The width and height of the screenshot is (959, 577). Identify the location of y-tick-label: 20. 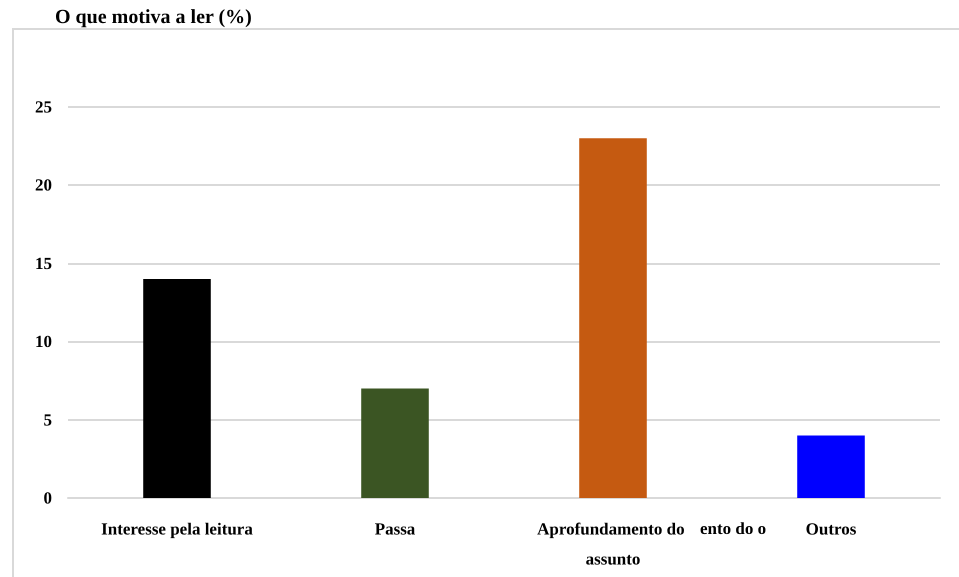
(43, 185).